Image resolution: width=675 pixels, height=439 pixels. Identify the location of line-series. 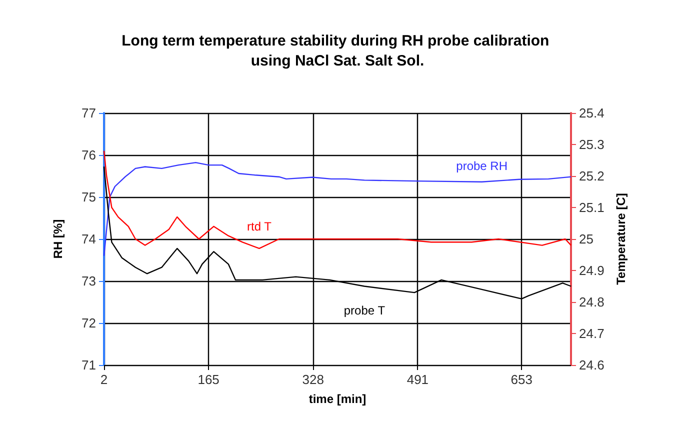
(337, 209).